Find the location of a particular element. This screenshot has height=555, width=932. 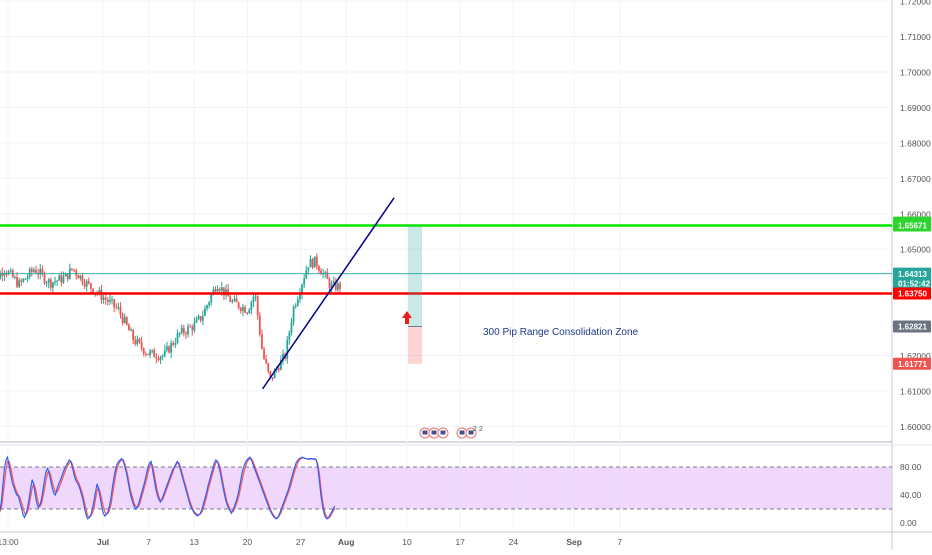

stochastic-k-line is located at coordinates (168, 487).